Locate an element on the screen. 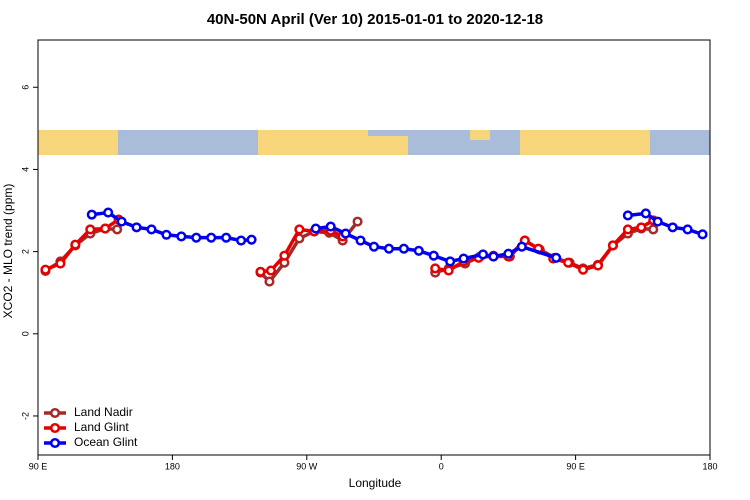 The image size is (750, 500). legend-label: Land Nadir is located at coordinates (103, 412).